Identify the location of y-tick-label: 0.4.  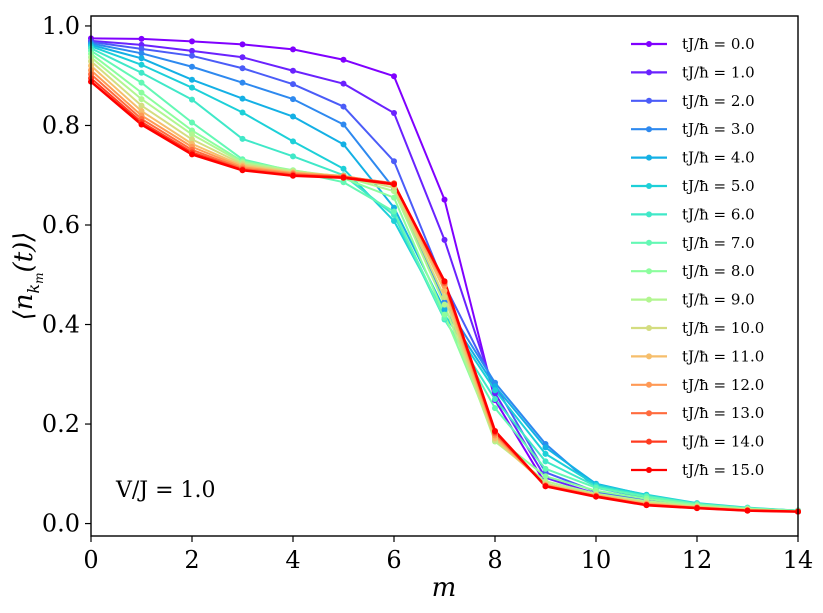
(61, 325).